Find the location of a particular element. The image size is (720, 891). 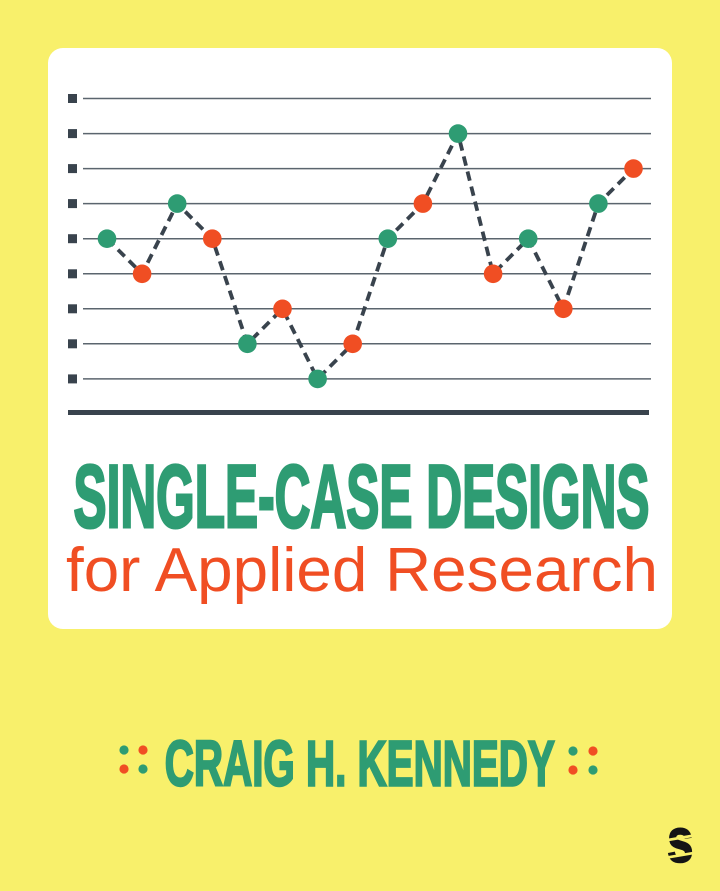

svg-text: s is located at coordinates (680, 841).